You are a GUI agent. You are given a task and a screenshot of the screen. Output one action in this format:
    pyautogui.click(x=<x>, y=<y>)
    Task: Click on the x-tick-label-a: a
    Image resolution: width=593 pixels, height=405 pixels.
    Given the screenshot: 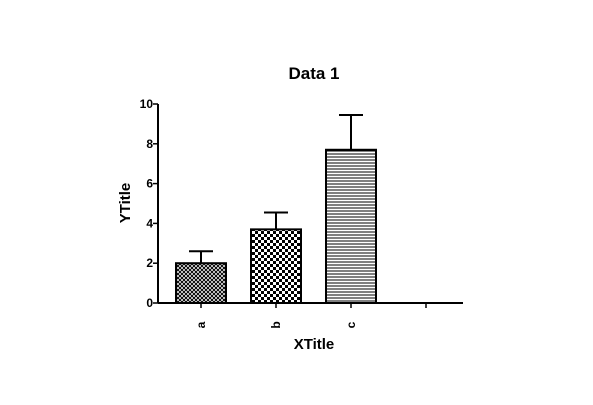 What is the action you would take?
    pyautogui.click(x=201, y=324)
    